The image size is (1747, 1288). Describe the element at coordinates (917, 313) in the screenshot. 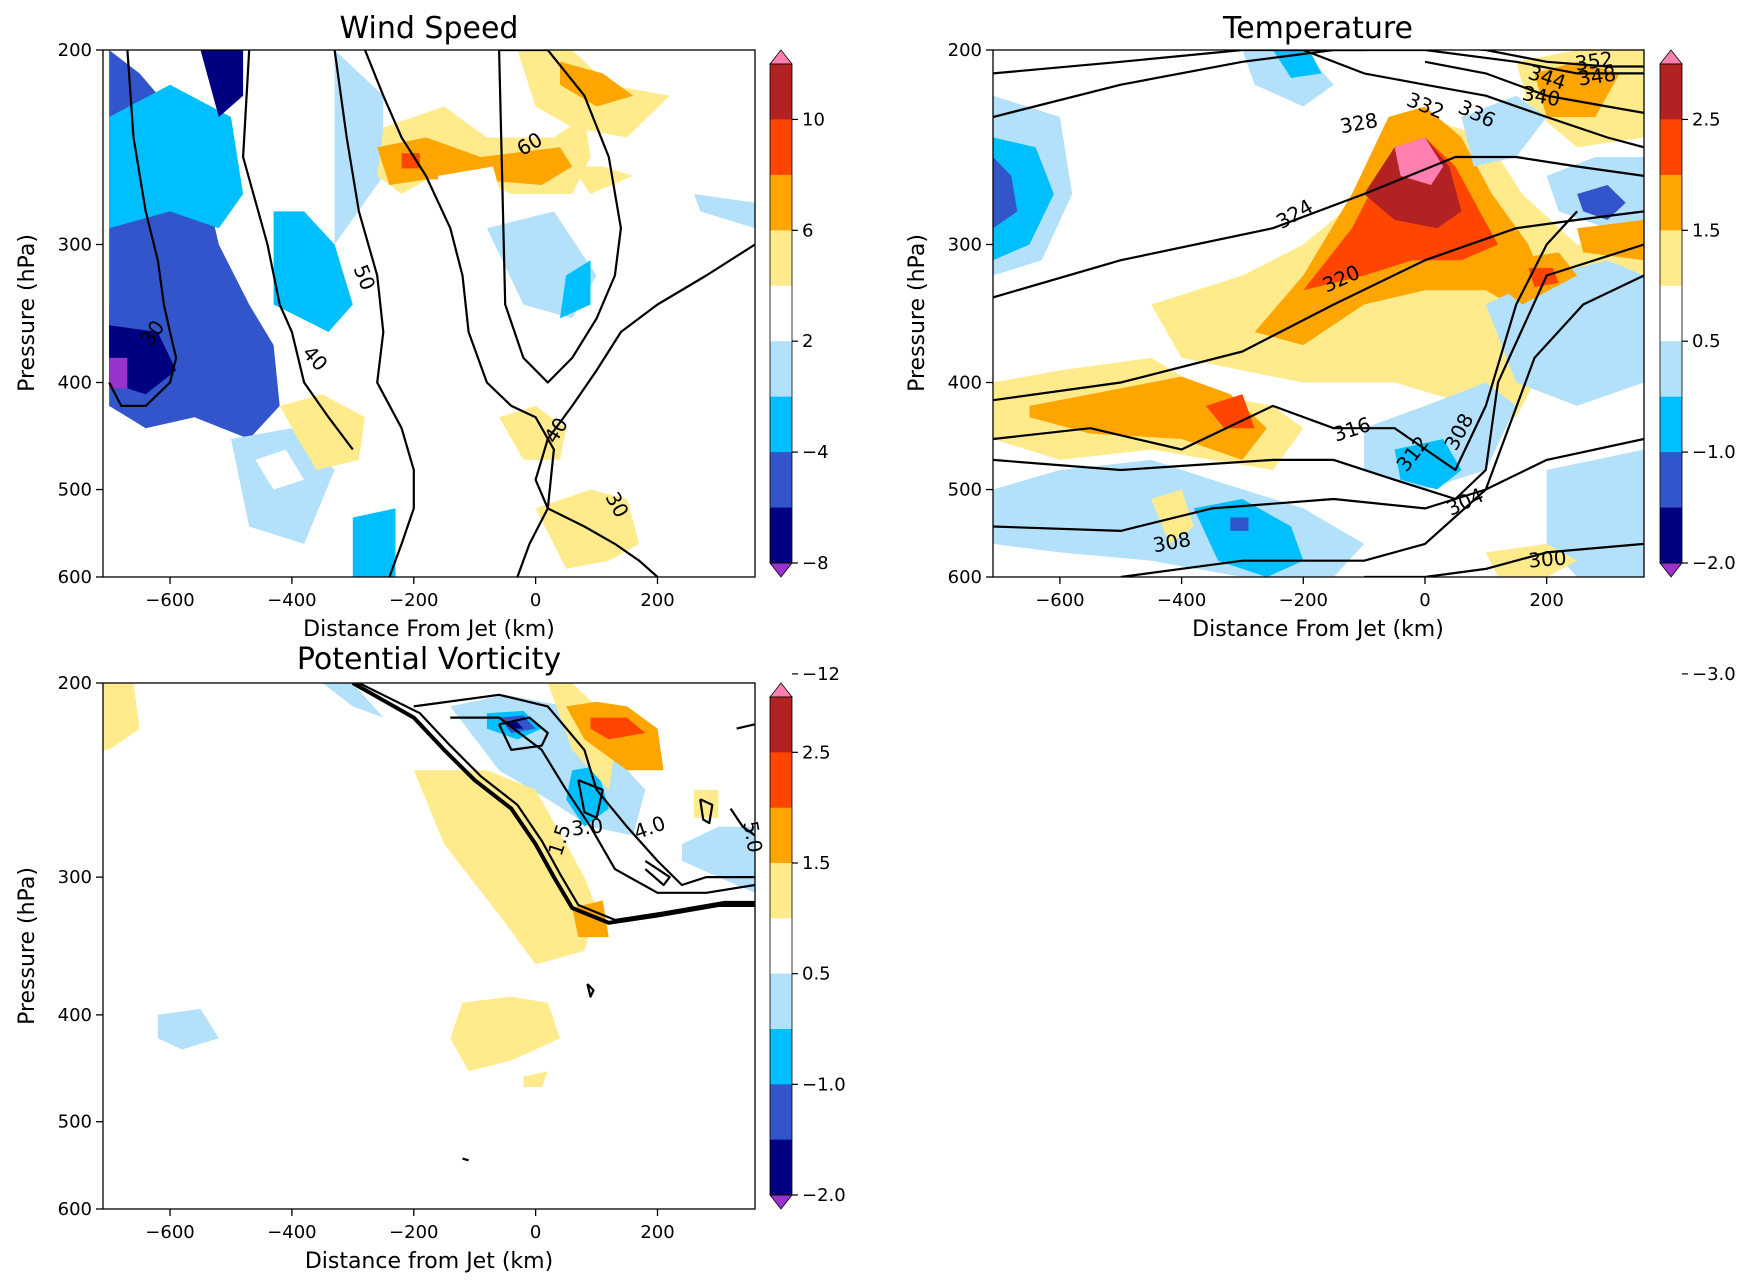

I see `y-axis-label: Pressure (hPa)` at that location.